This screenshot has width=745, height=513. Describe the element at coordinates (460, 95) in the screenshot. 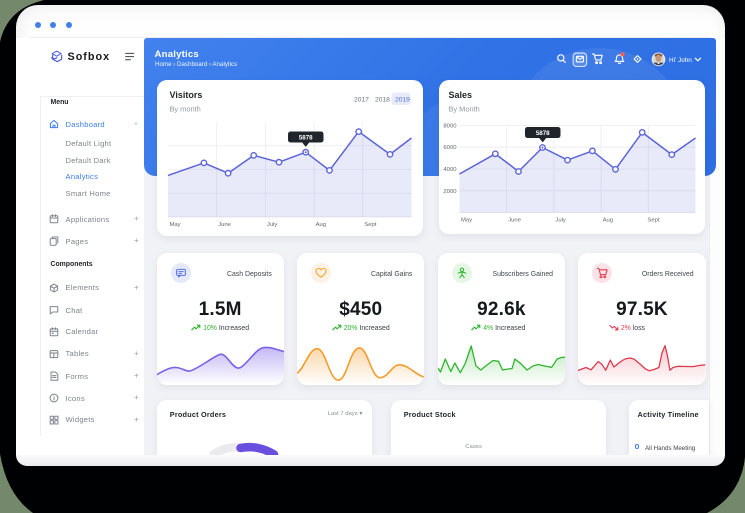

I see `svg-text: Sales` at that location.